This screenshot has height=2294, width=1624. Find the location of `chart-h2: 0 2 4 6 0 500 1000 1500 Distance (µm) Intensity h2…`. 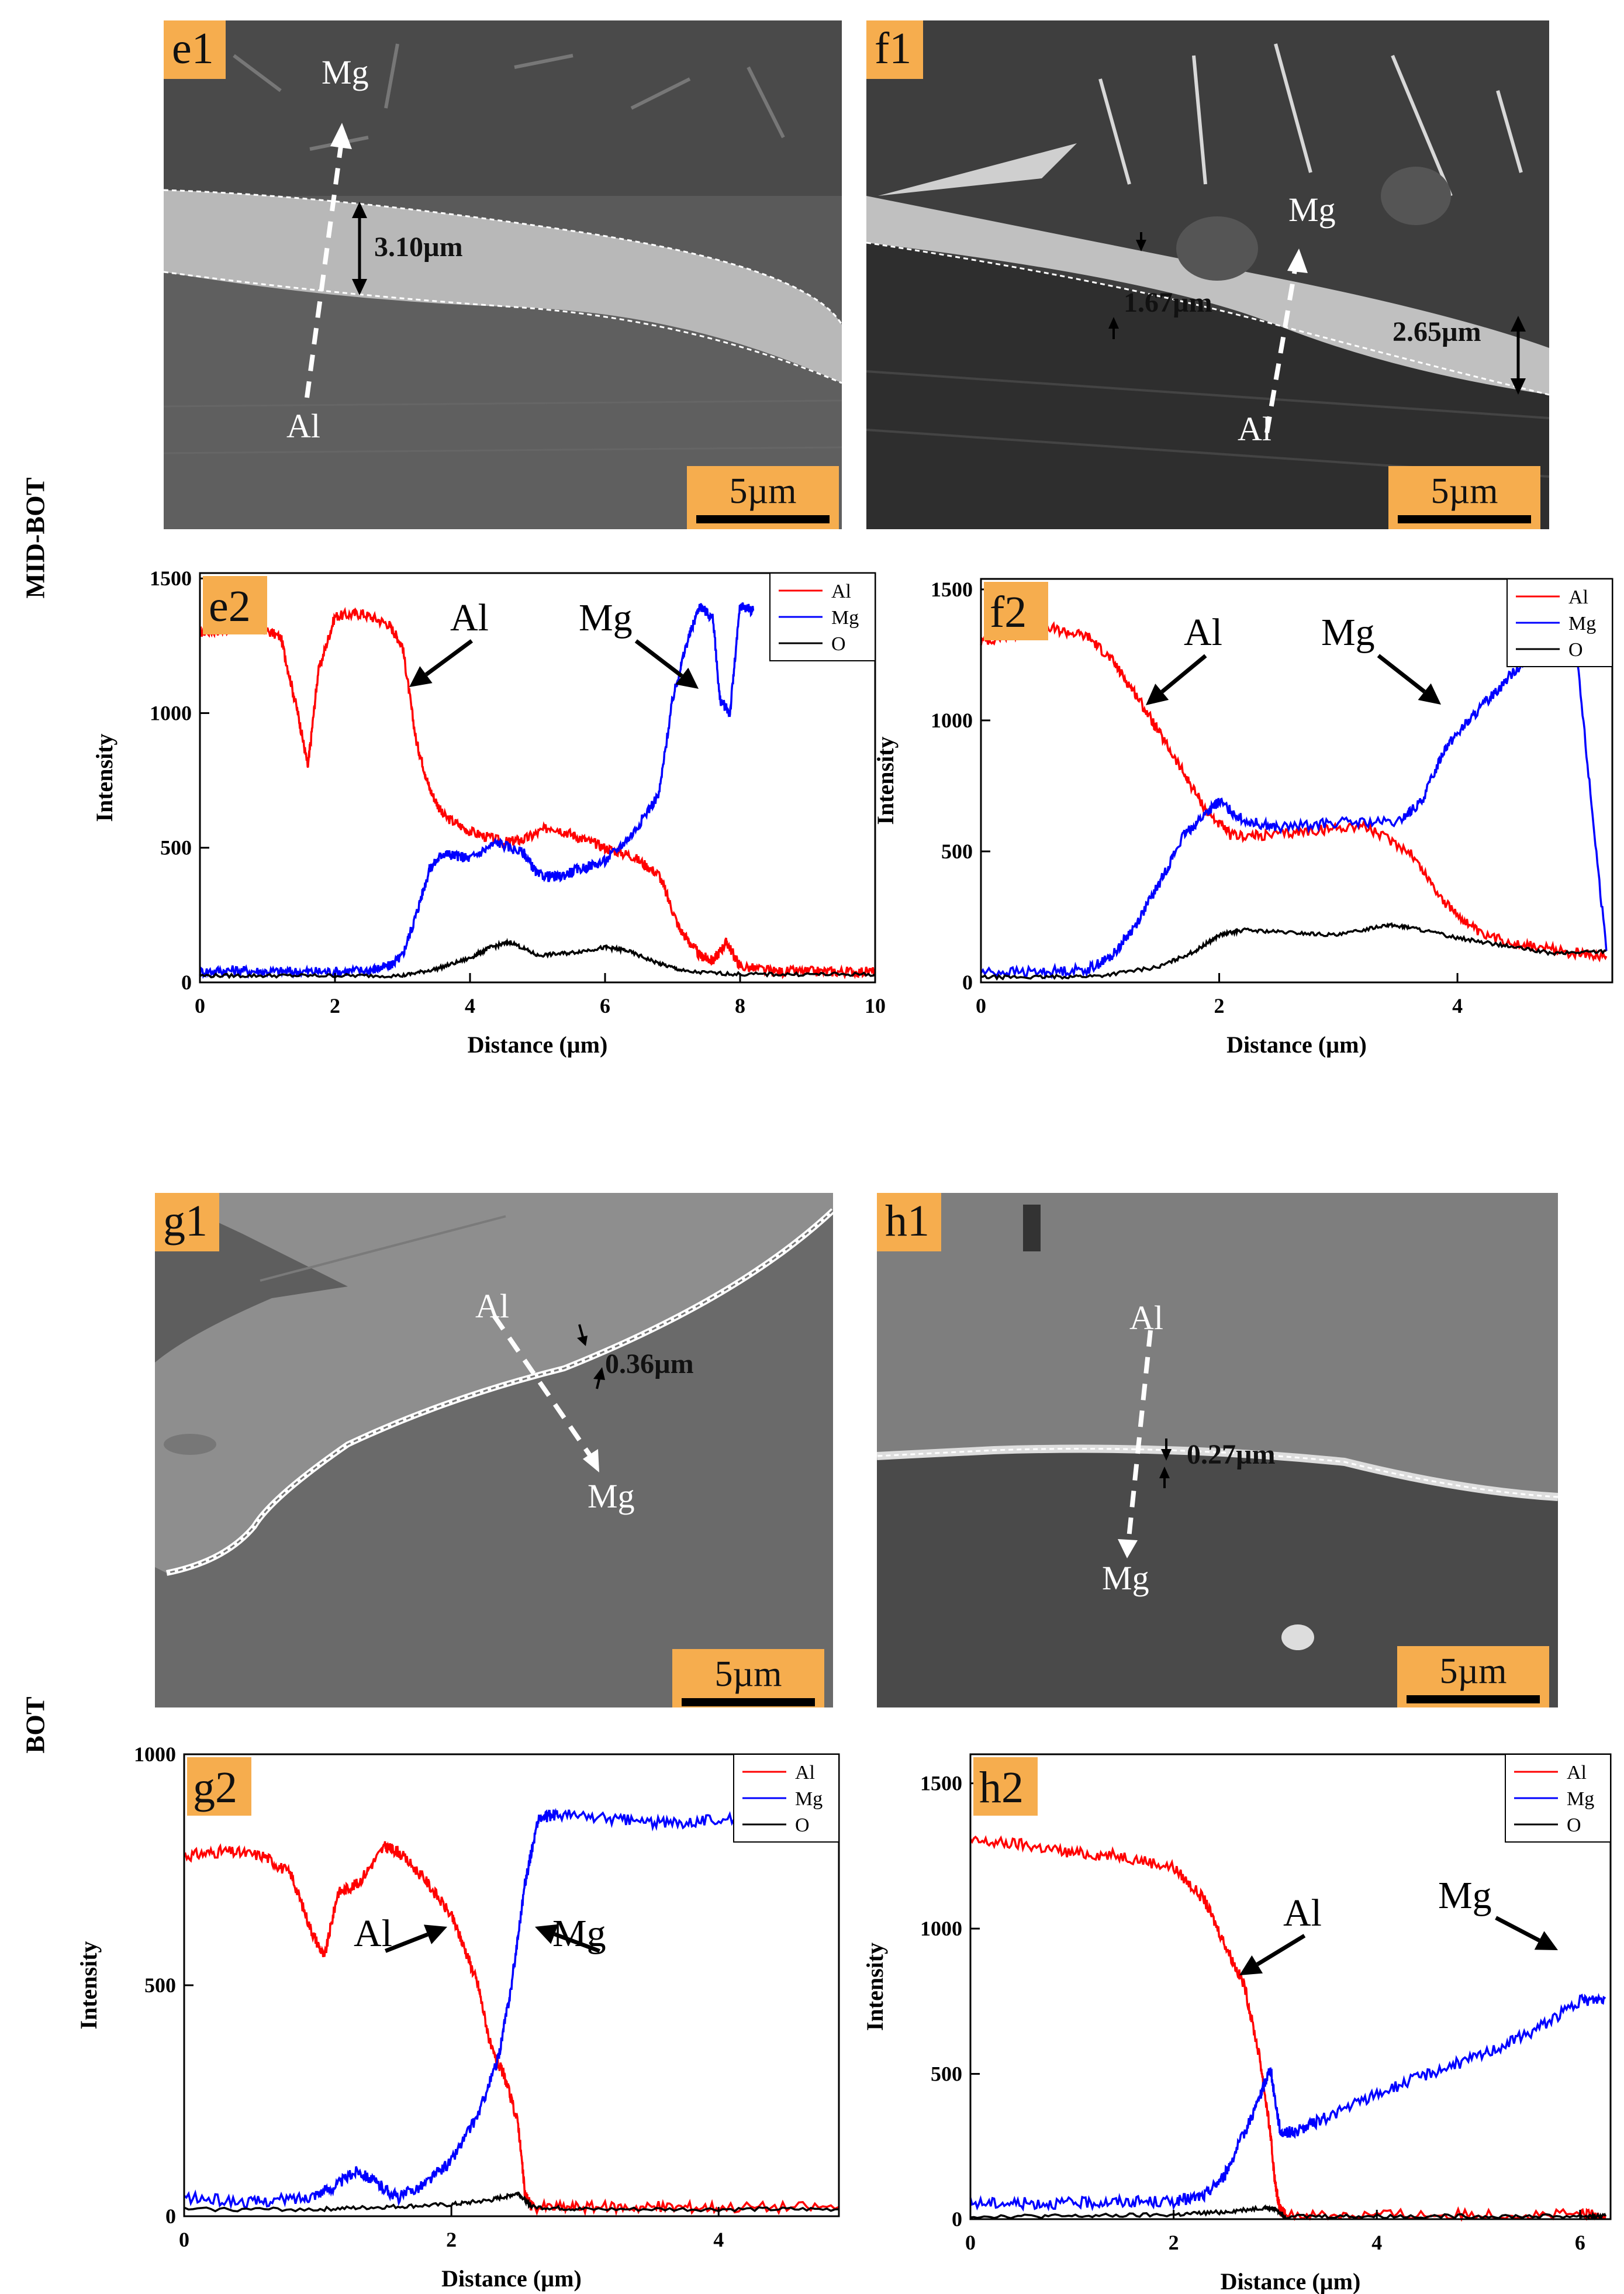

chart-h2: 0 2 4 6 0 500 1000 1500 Distance (µm) Intensity h2… is located at coordinates (1230, 2009).